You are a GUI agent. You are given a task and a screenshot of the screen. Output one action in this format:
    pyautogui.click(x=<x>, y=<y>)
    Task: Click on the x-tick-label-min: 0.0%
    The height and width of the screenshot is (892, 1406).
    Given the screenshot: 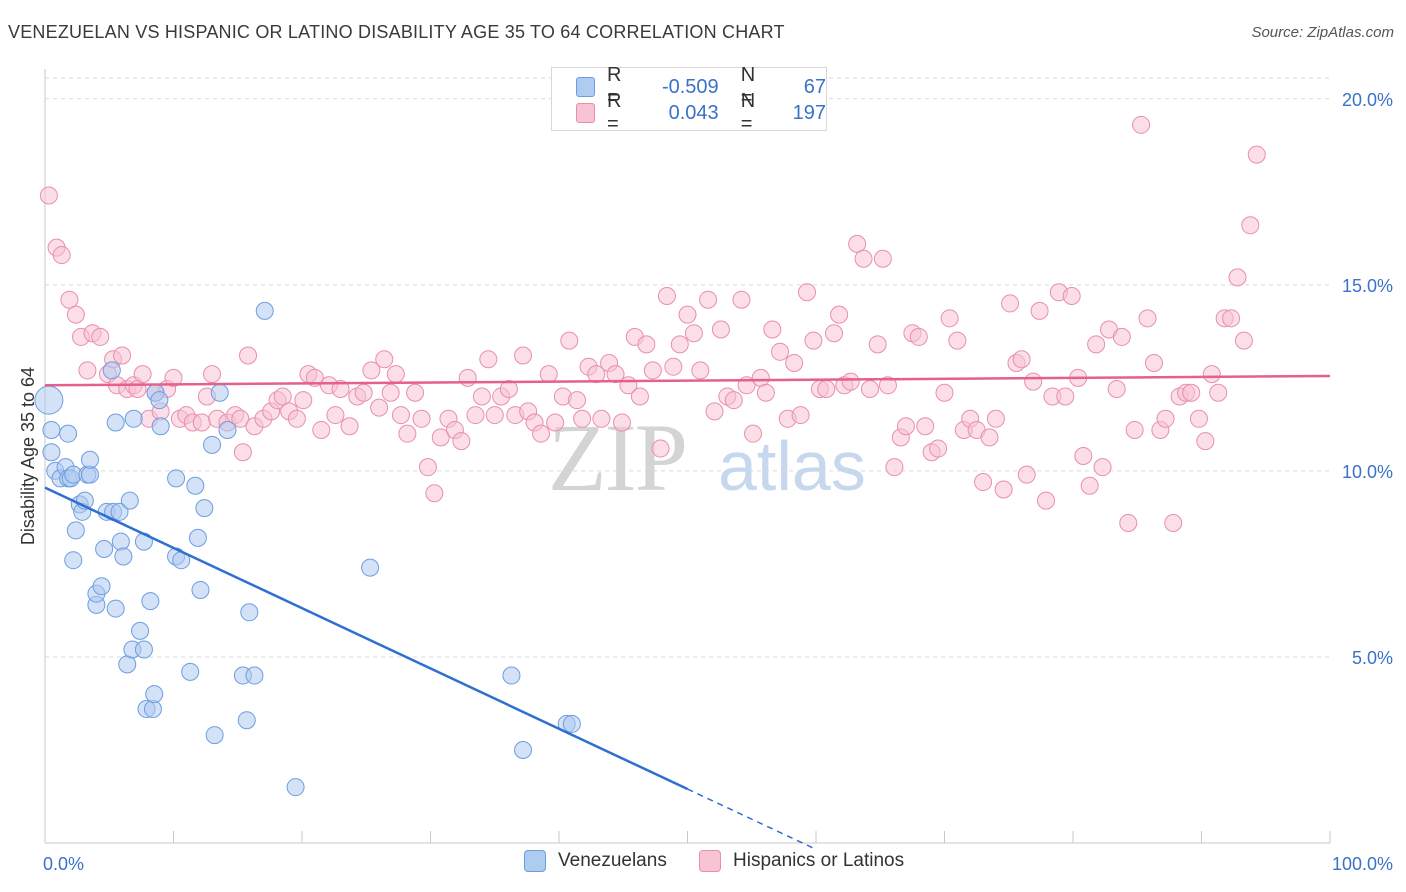 What is the action you would take?
    pyautogui.click(x=63, y=864)
    